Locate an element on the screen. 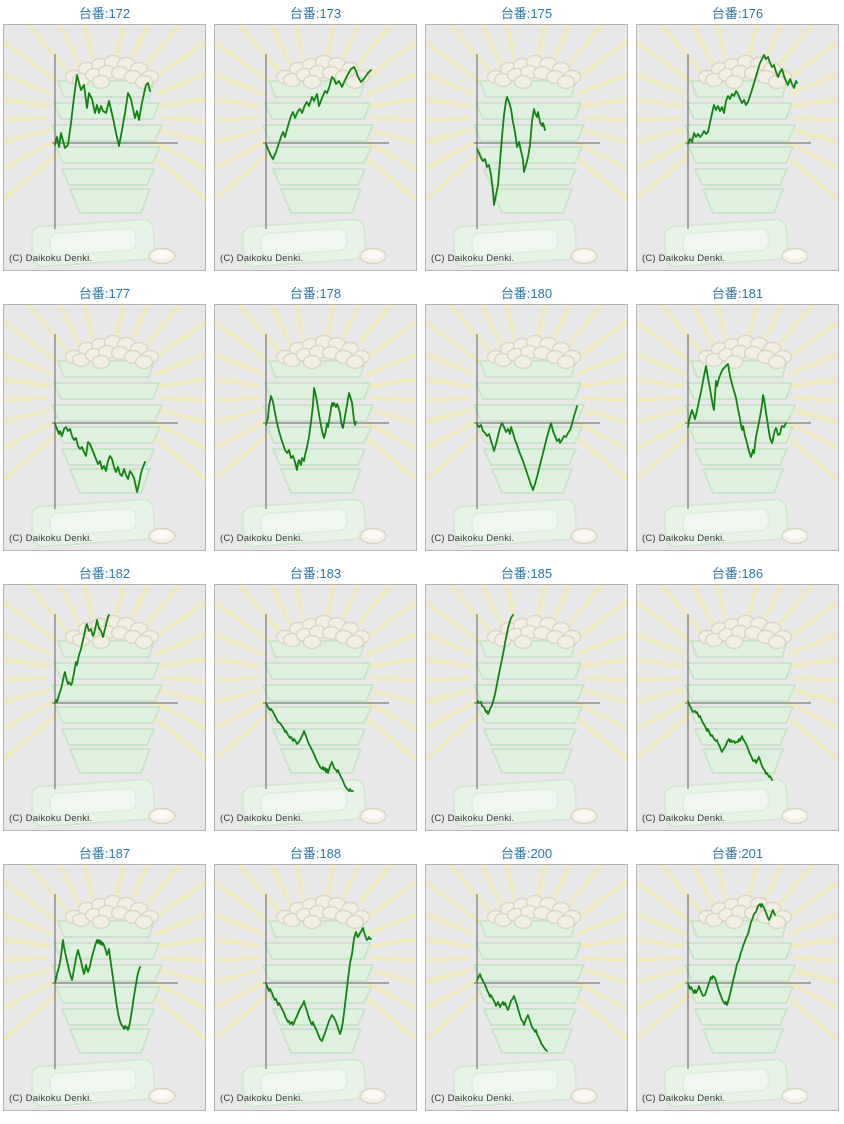  machine-cell: 台番:173 (C) Daikoku Denki. is located at coordinates (315, 137).